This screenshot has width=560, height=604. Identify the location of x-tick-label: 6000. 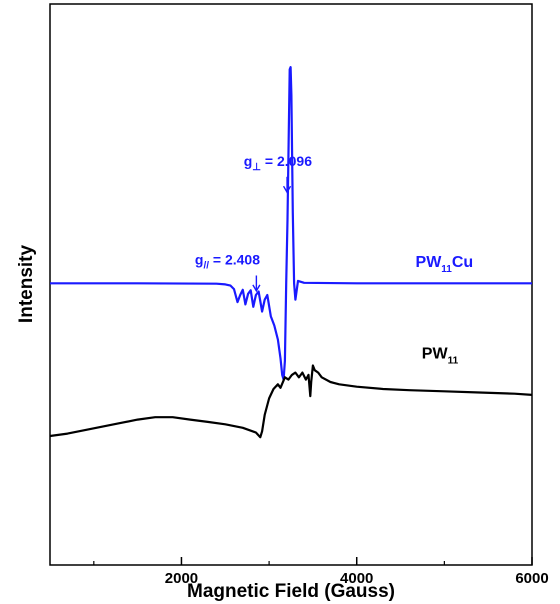
(531, 578).